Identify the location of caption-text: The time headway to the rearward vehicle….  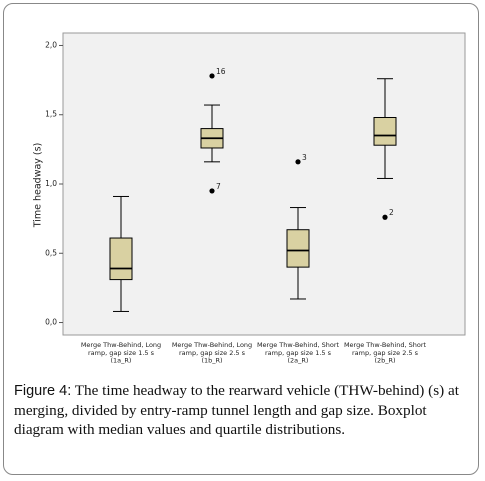
(236, 410).